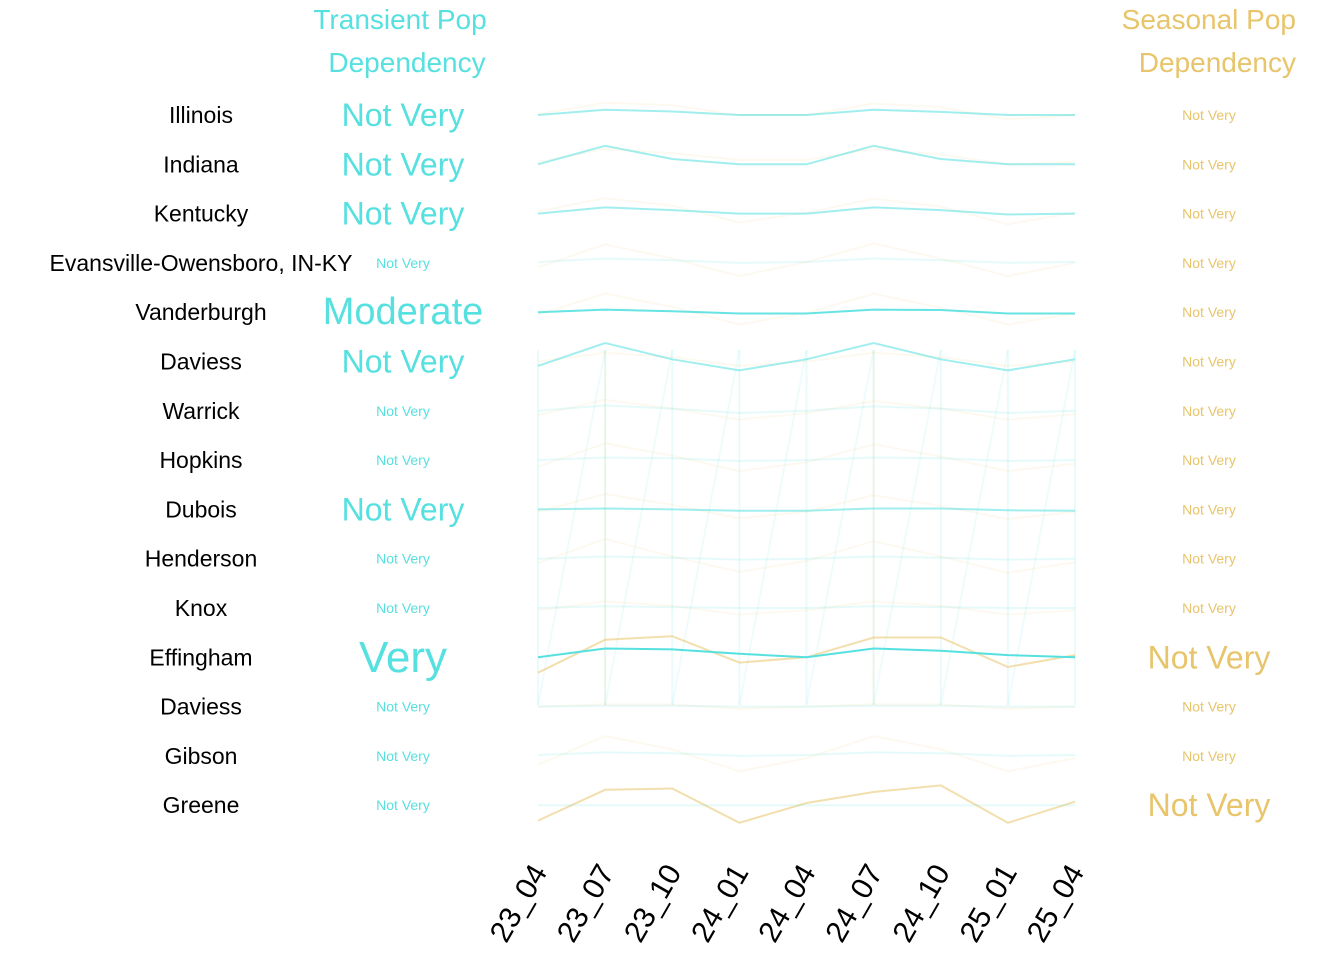 The image size is (1344, 960). Describe the element at coordinates (403, 559) in the screenshot. I see `transient-dependency-label-9: Not Very` at that location.